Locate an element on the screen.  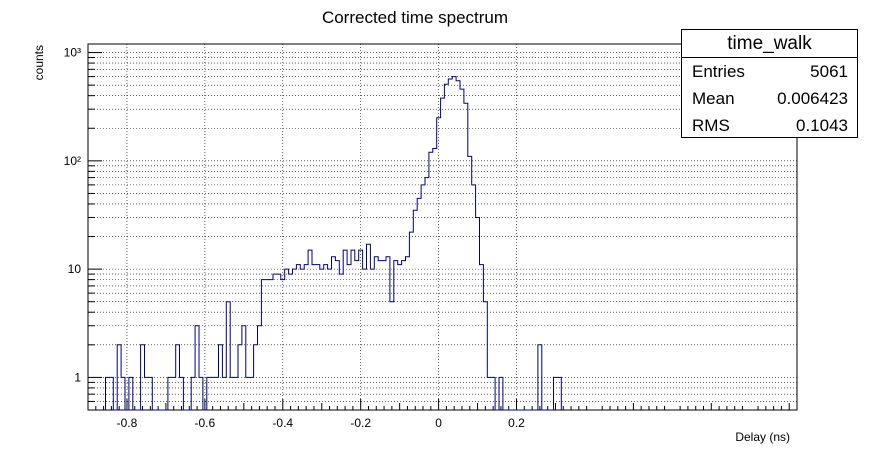
x-tick-label: -0.8 is located at coordinates (127, 423).